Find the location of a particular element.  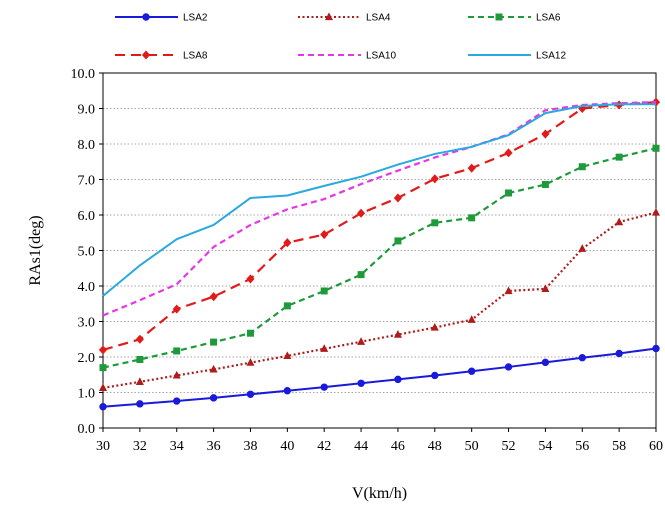

y-tick-label: 7.0 is located at coordinates (87, 181).